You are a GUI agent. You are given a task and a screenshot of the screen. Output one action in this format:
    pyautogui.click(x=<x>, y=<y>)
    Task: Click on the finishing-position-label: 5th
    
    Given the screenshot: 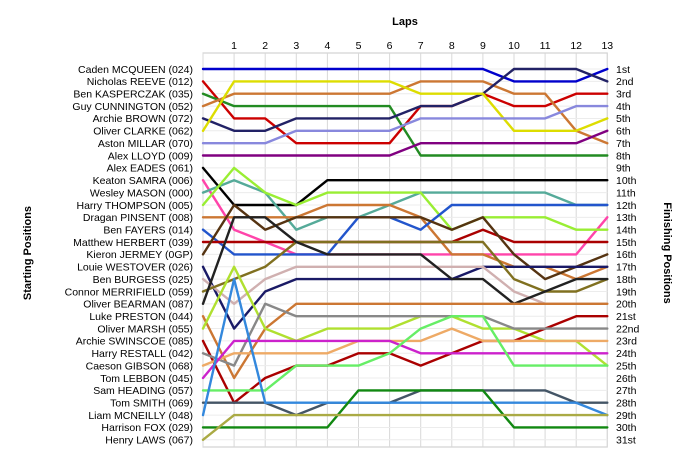 What is the action you would take?
    pyautogui.click(x=623, y=119)
    